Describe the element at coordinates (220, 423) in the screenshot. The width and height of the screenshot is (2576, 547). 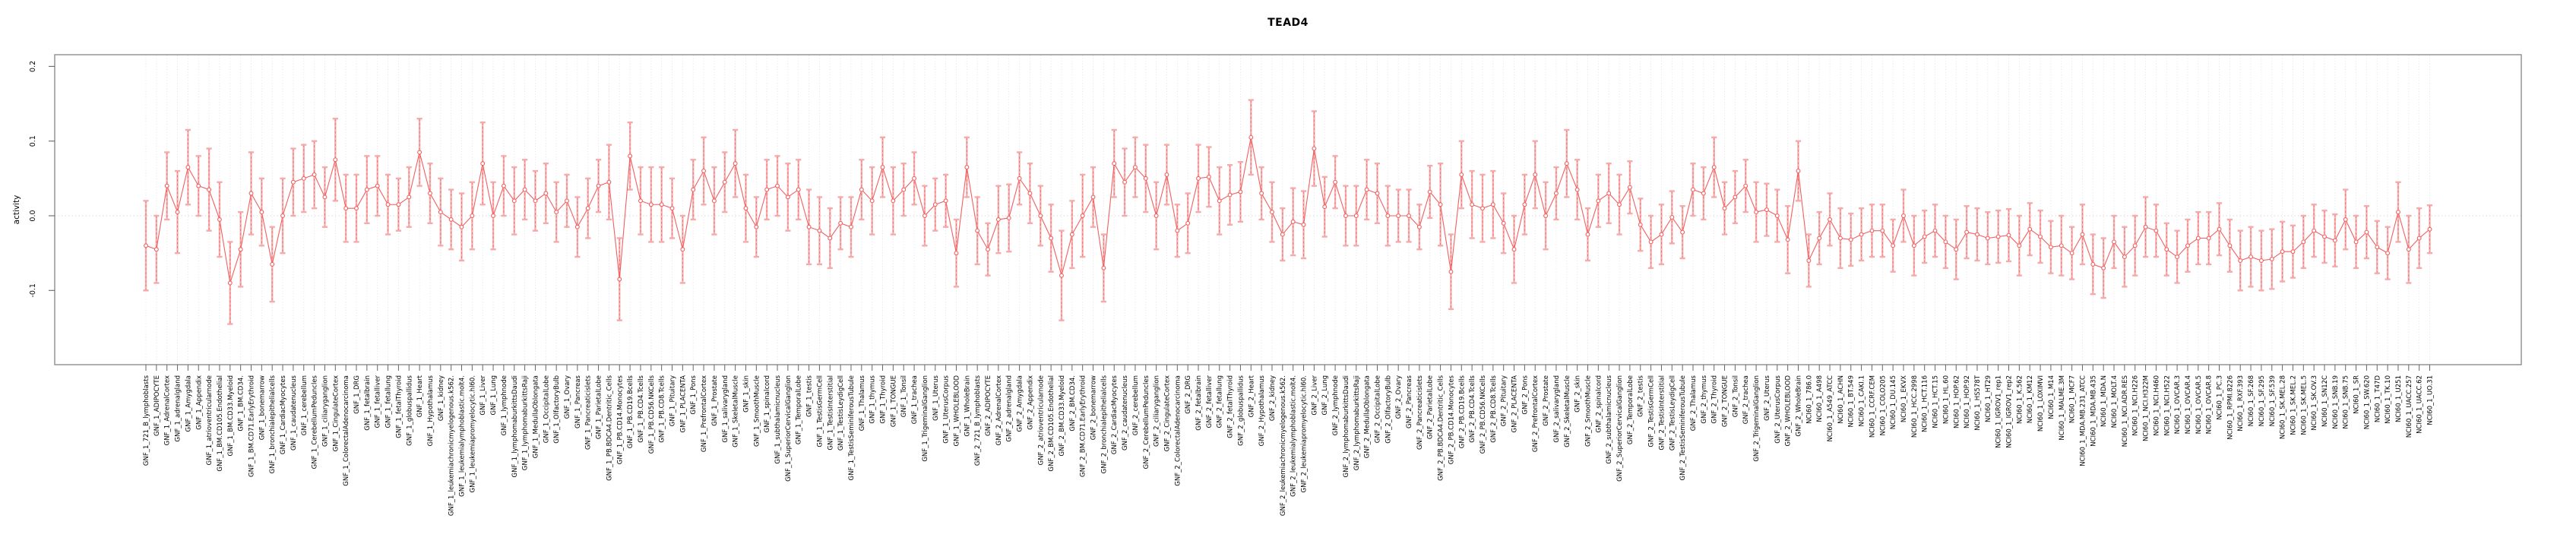
I see `x-tick-label: GNF_1_BM.CD105.Endothelial` at that location.